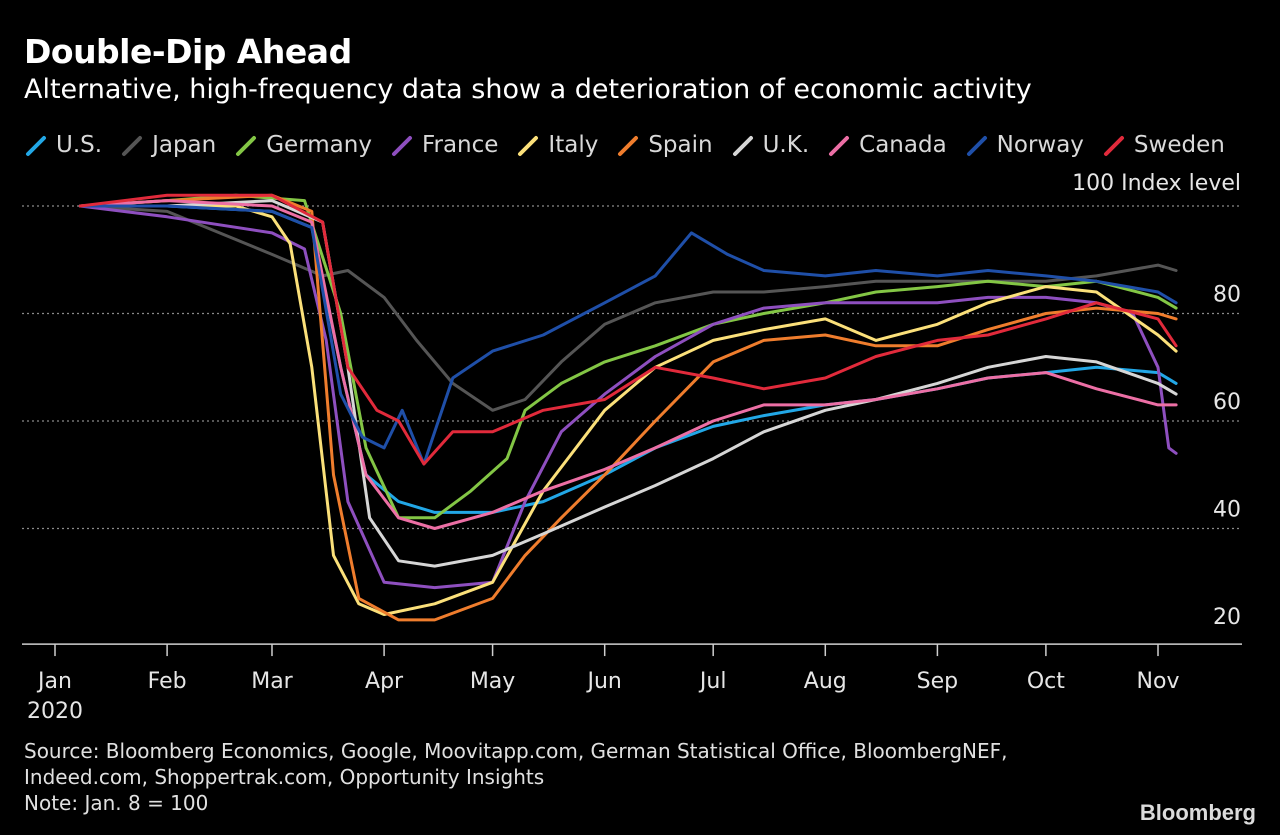 The image size is (1280, 835). I want to click on x-tick-label-jun: Jun, so click(604, 681).